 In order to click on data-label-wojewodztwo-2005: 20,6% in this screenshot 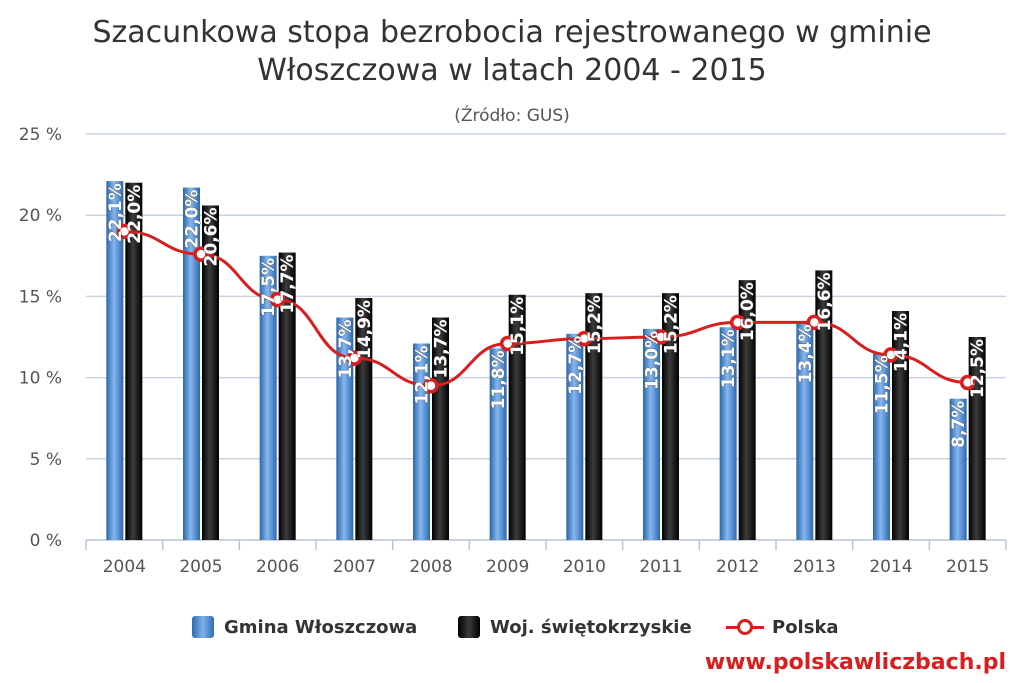, I will do `click(212, 236)`.